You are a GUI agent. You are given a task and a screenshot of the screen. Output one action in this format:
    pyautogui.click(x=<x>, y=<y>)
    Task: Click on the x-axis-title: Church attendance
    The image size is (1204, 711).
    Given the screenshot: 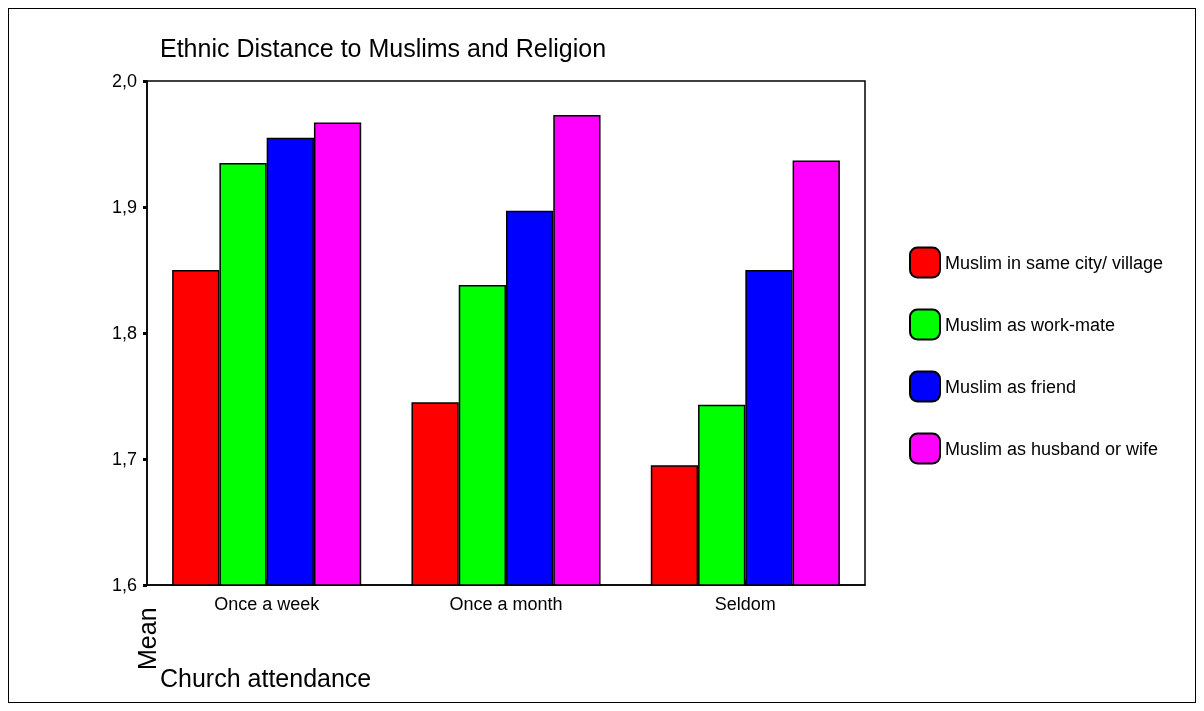 What is the action you would take?
    pyautogui.click(x=266, y=677)
    